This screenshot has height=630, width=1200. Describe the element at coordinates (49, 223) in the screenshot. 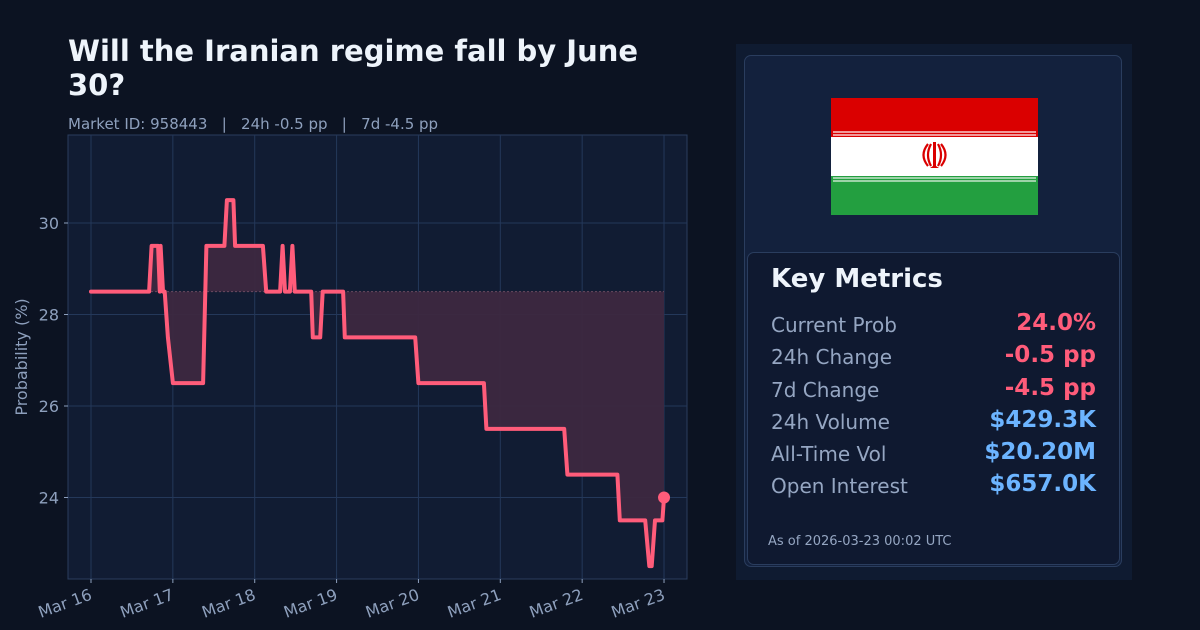

I see `y-tick-label: 30` at that location.